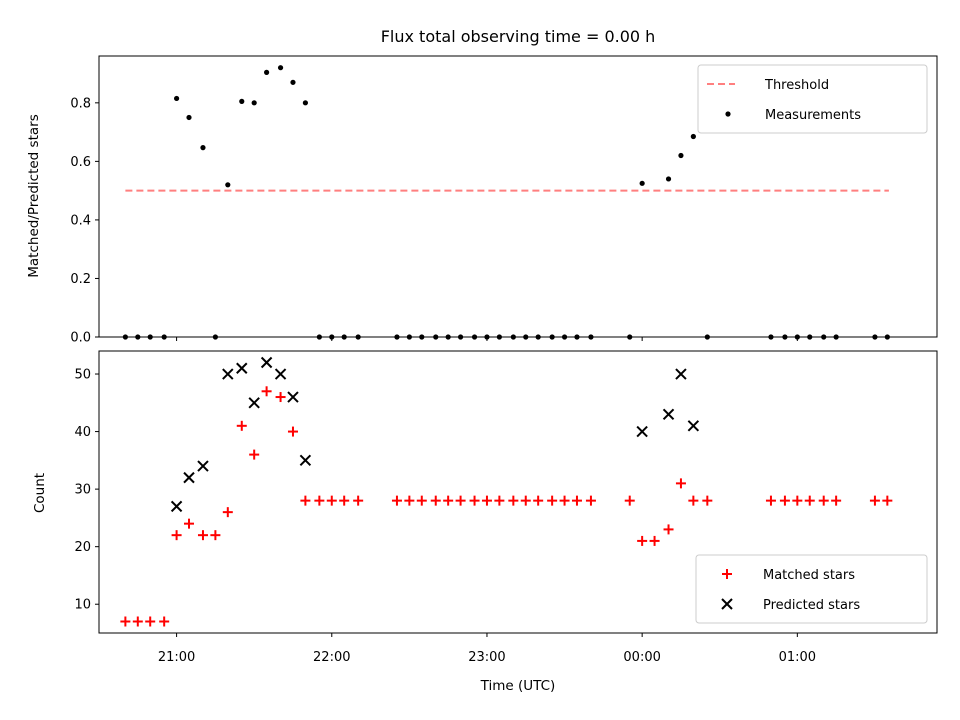 This screenshot has width=960, height=720. I want to click on legend-predicted-swatch, so click(727, 604).